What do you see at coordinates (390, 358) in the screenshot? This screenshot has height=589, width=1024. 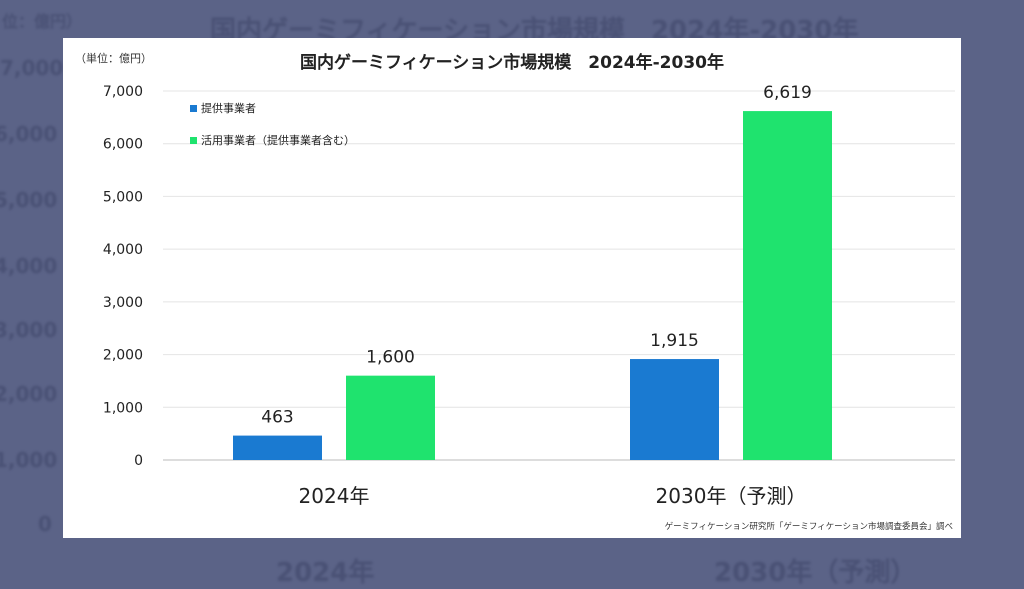 I see `bar-value-label: 1,600` at bounding box center [390, 358].